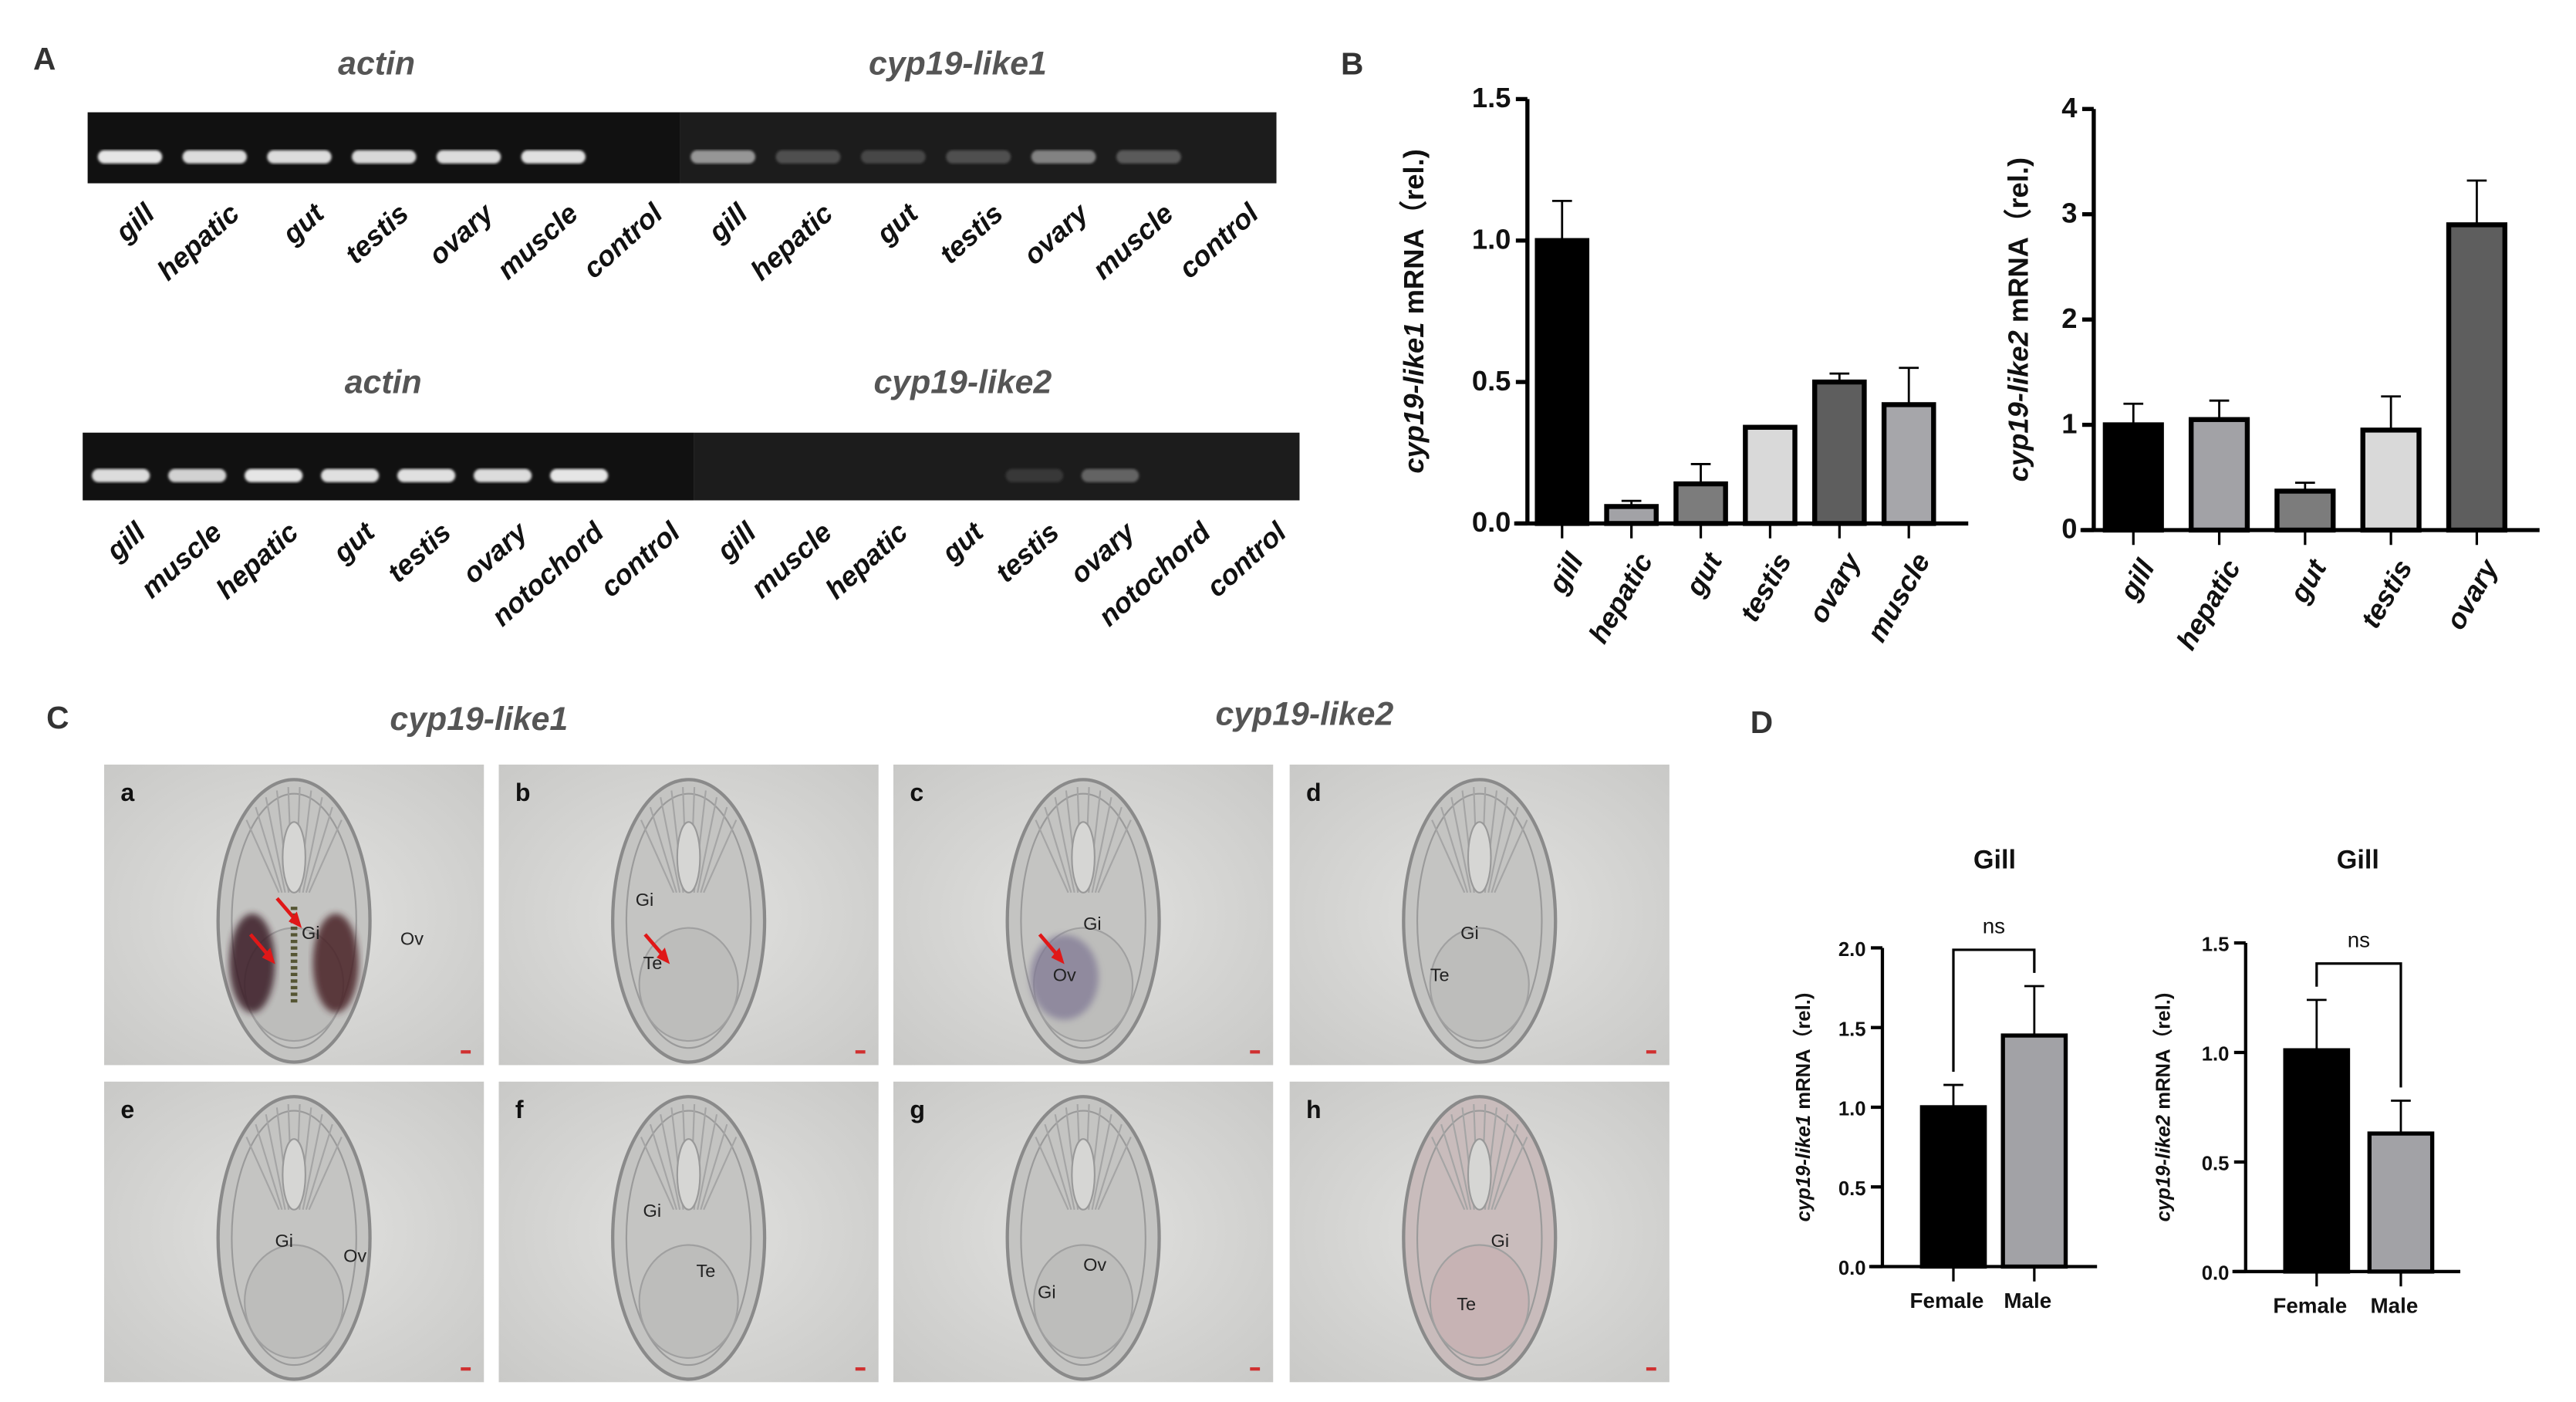 The height and width of the screenshot is (1402, 2576). Describe the element at coordinates (1704, 574) in the screenshot. I see `x-tick-label: gut` at that location.